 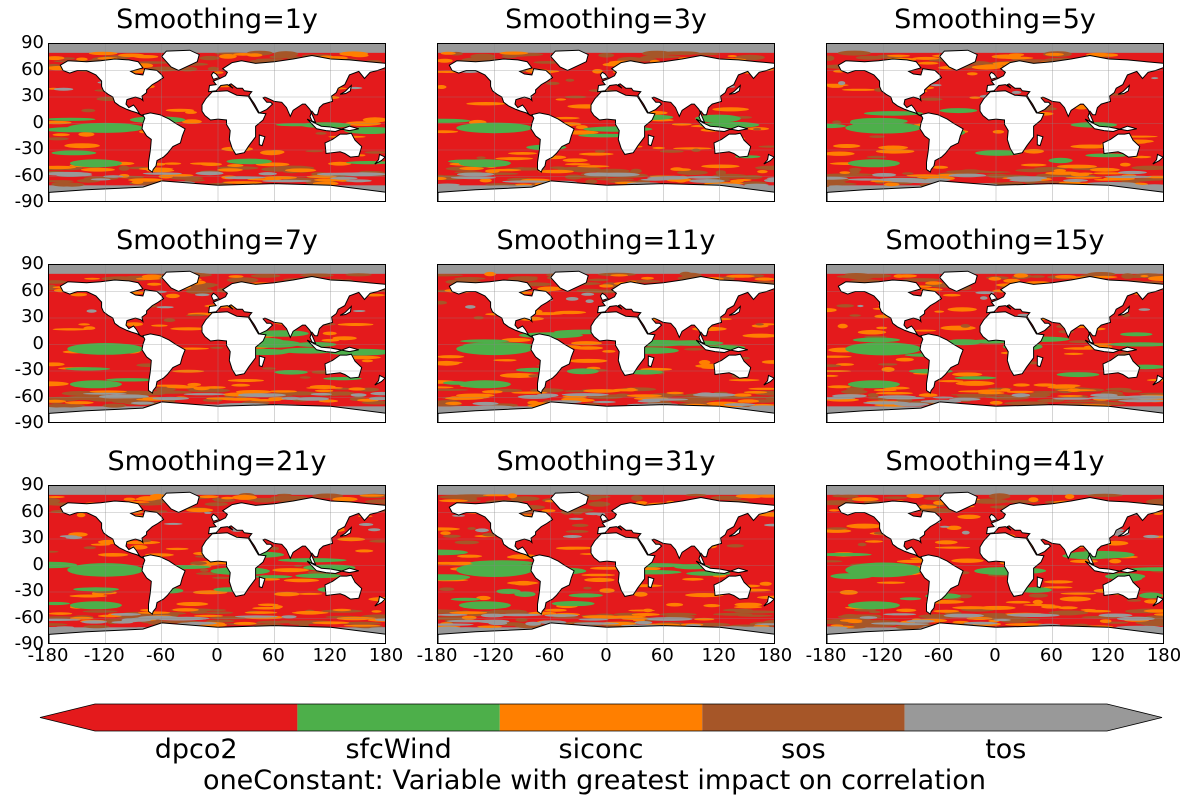 I want to click on colorbar-label-sos: sos, so click(x=803, y=749).